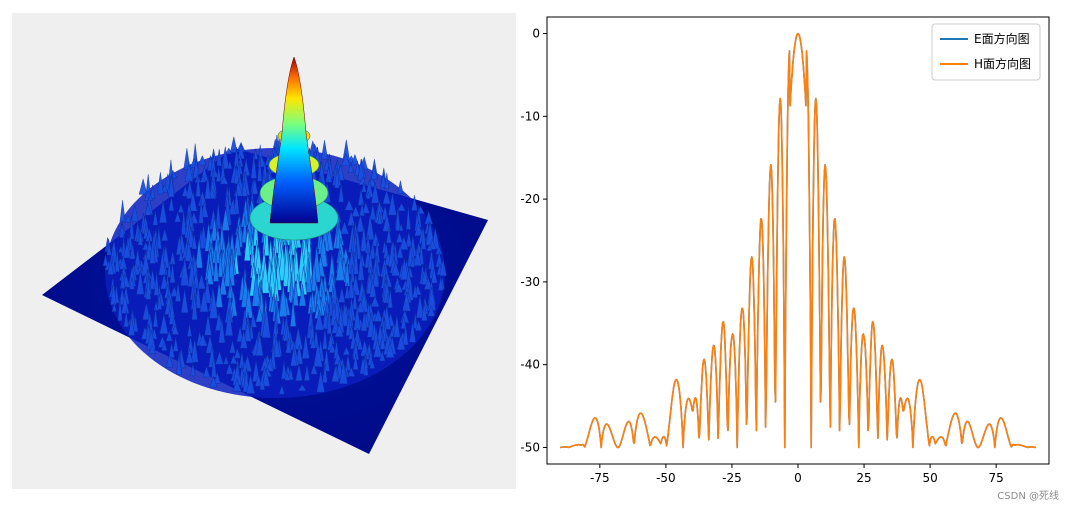 This screenshot has height=508, width=1073. What do you see at coordinates (533, 240) in the screenshot?
I see `y-axis-ticks: 0 -10 -20 -30 -40 -50` at bounding box center [533, 240].